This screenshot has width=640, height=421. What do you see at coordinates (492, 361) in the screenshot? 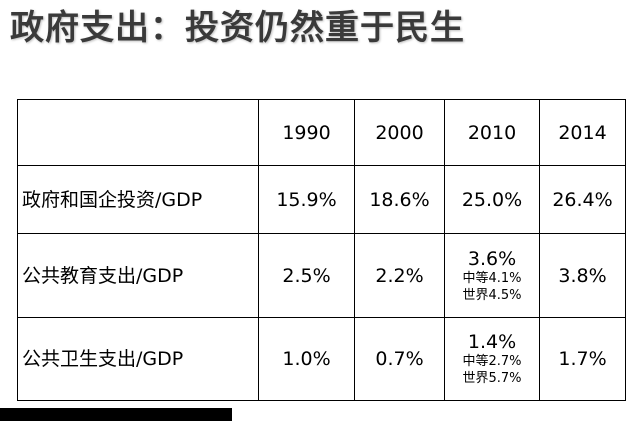
I see `cell-subvalue-middle-income: 中等2.7%` at bounding box center [492, 361].